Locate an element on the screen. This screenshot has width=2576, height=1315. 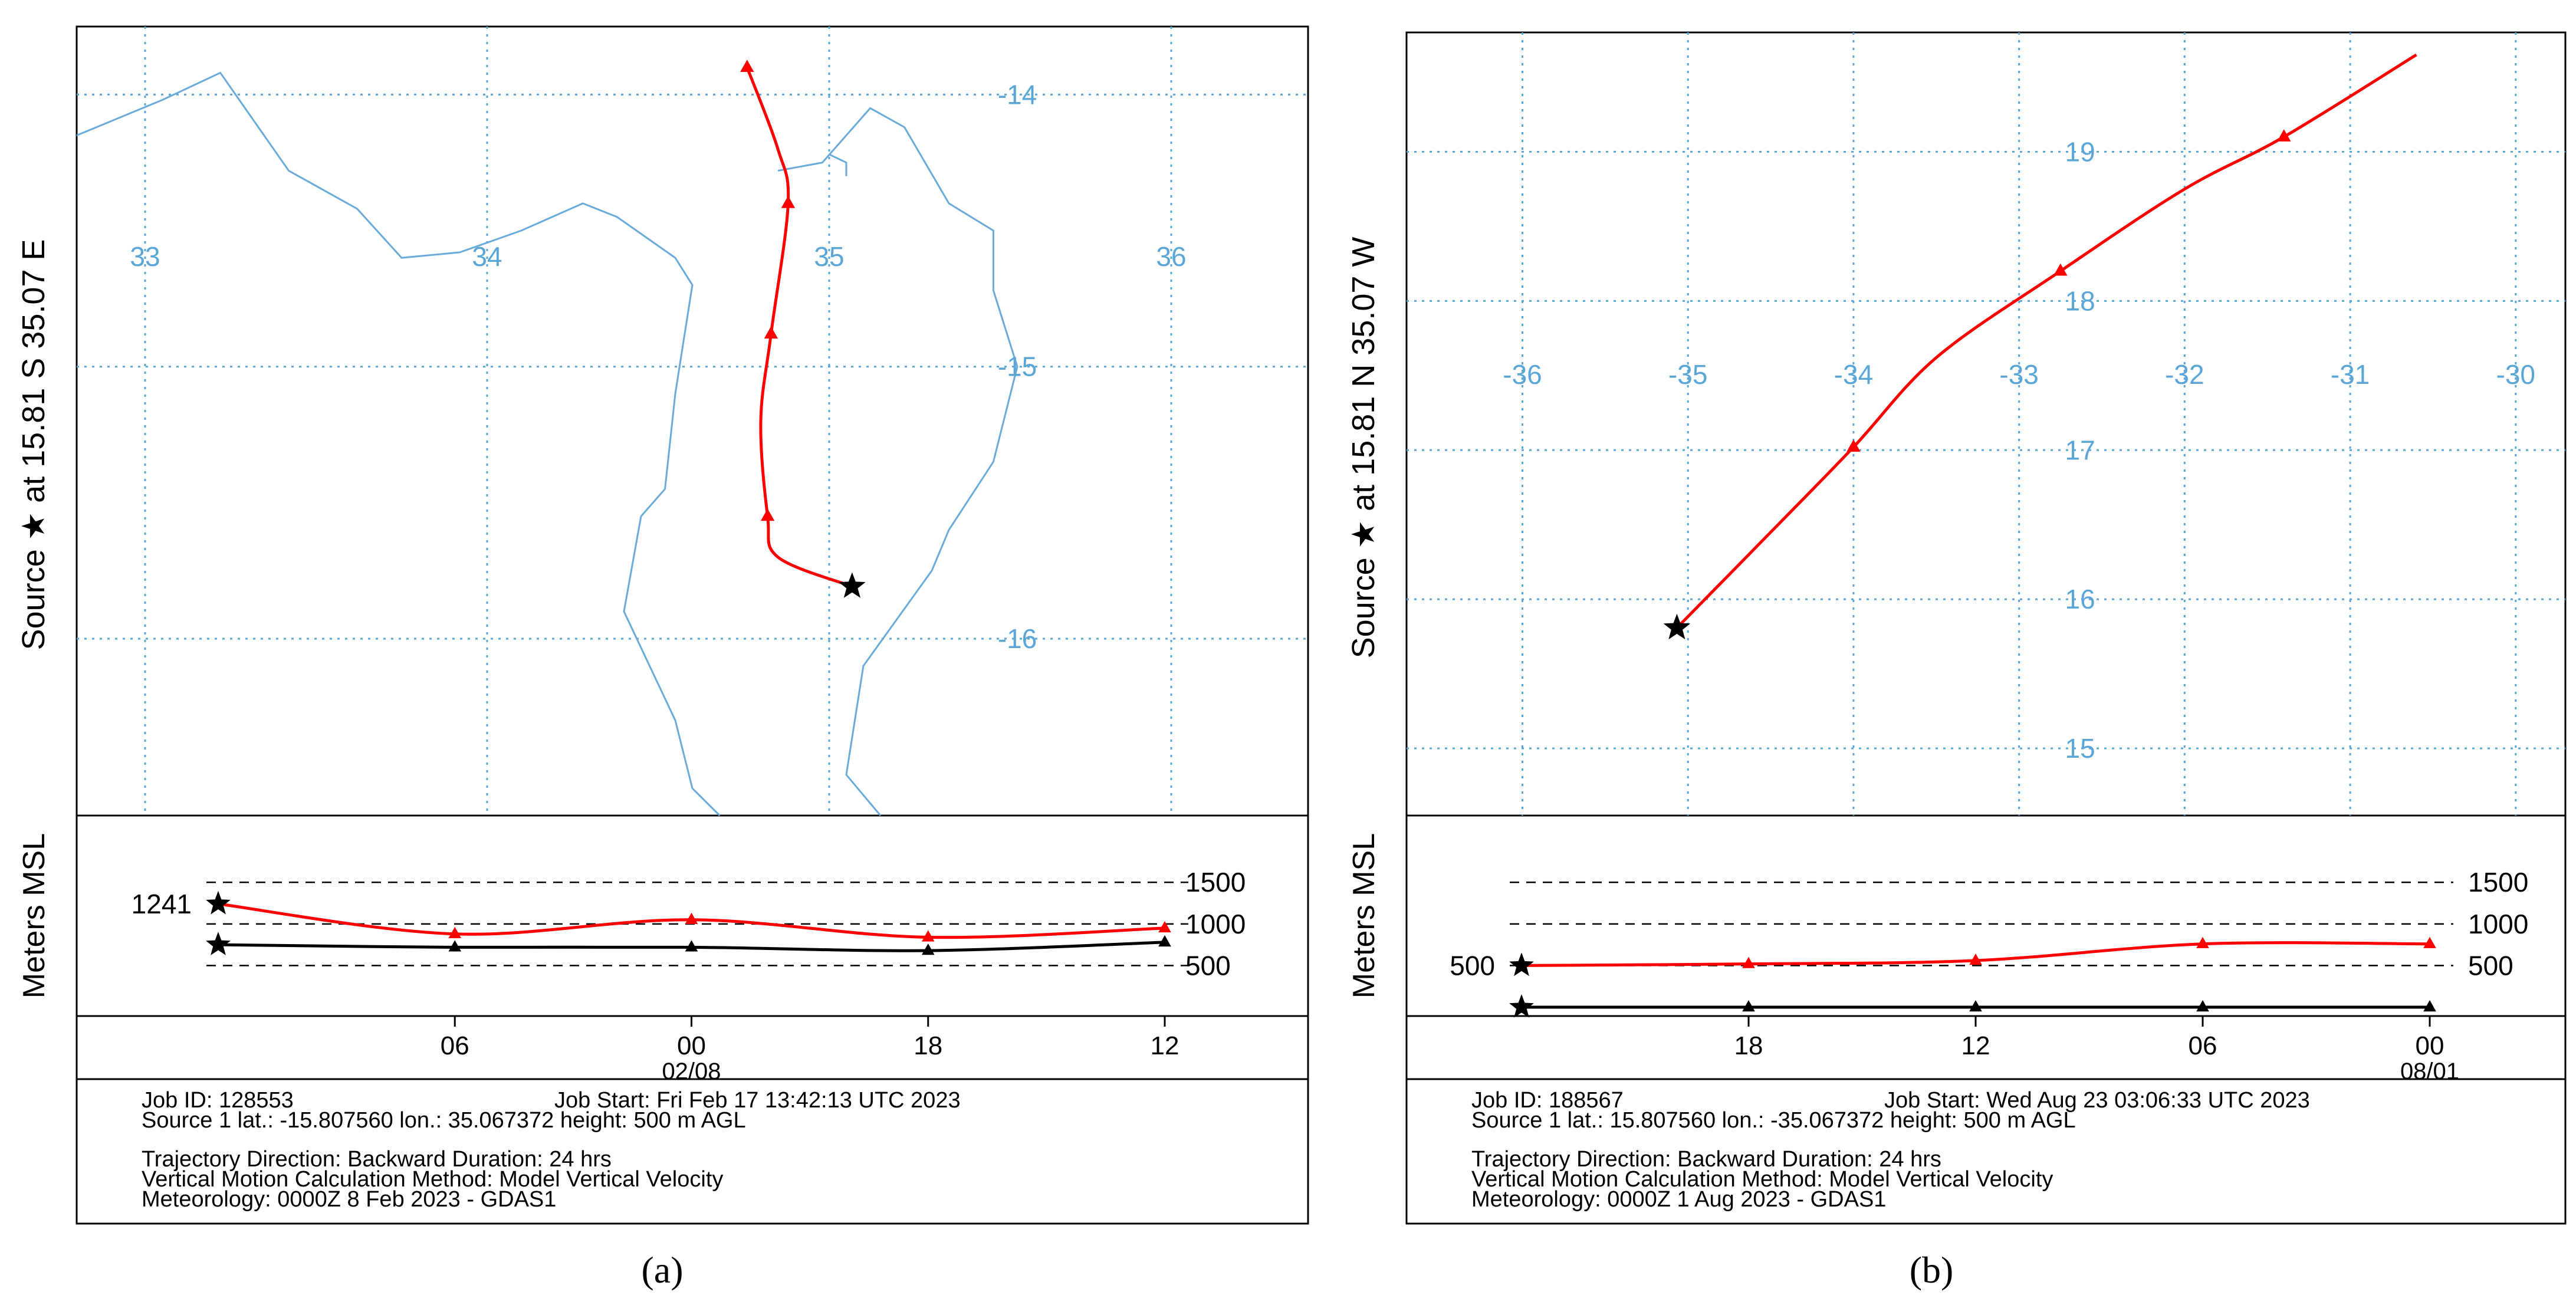
longitude-tick-label: 35 is located at coordinates (829, 256).